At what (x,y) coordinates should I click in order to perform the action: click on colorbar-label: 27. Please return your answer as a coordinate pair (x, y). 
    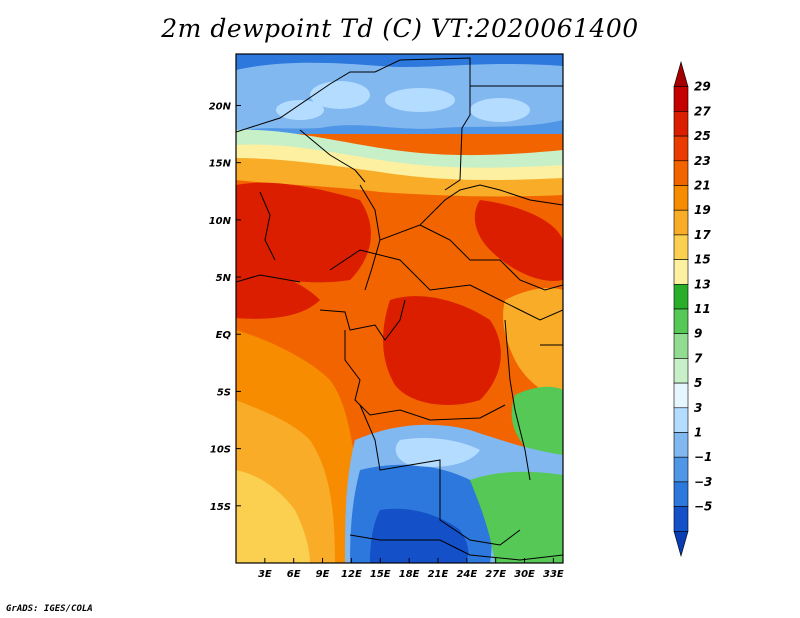
    Looking at the image, I should click on (702, 111).